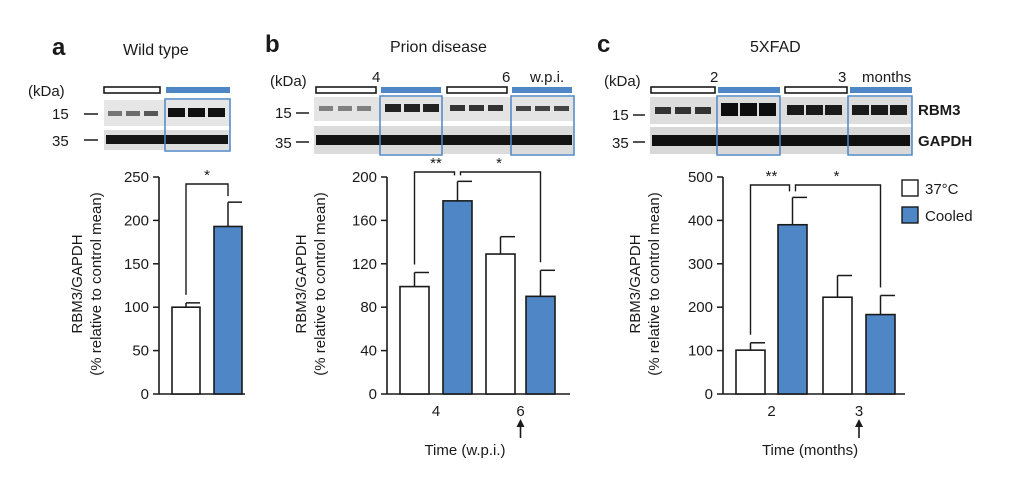 The width and height of the screenshot is (1009, 490). What do you see at coordinates (506, 77) in the screenshot?
I see `panel-b-header-6: 6` at bounding box center [506, 77].